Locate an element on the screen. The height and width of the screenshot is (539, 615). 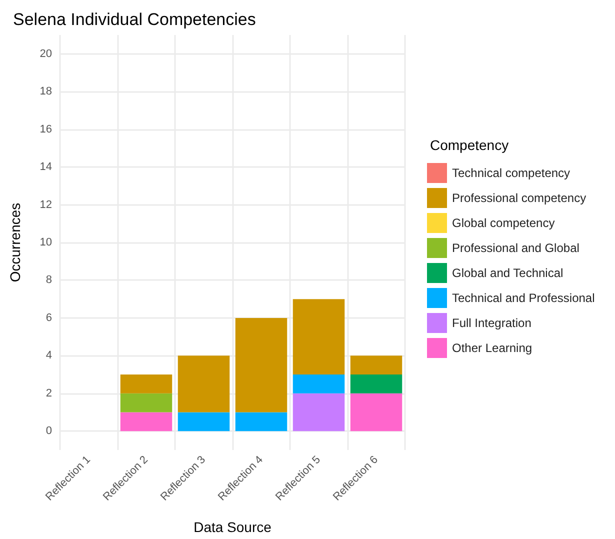
legend-label: Professional competency is located at coordinates (519, 198).